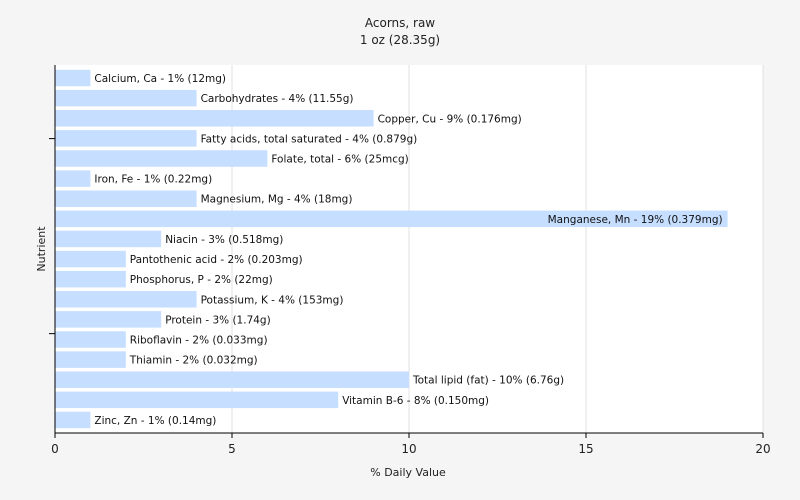 The image size is (800, 500). What do you see at coordinates (232, 449) in the screenshot?
I see `x-tick-label: 5` at bounding box center [232, 449].